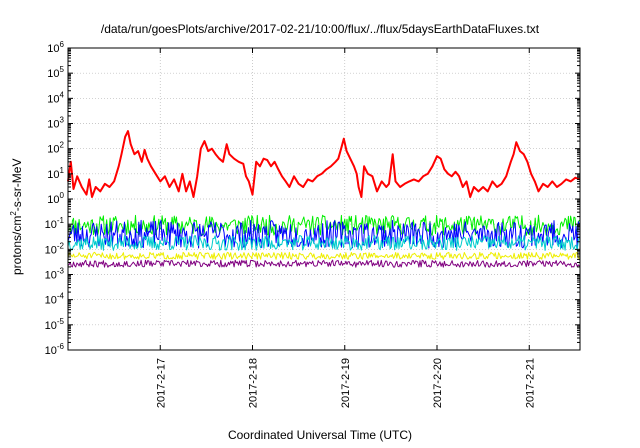  Describe the element at coordinates (320, 435) in the screenshot. I see `x-axis-label: Coordinated Universal Time (UTC)` at that location.